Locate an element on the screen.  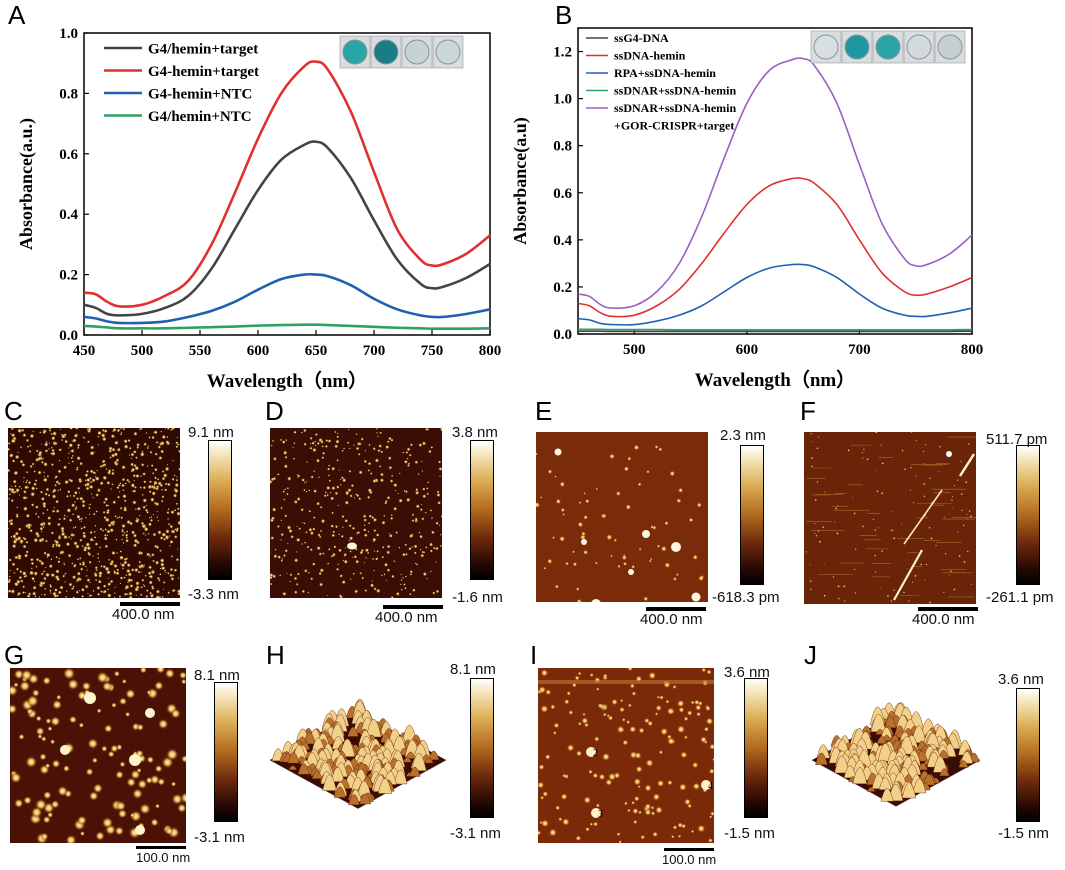
photo-well is located at coordinates (919, 47).